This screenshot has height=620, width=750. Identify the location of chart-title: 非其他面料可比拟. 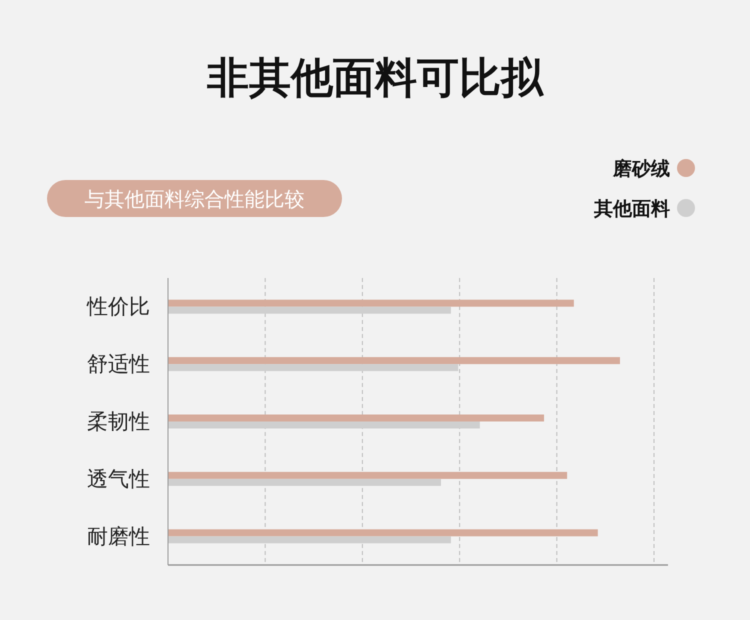
(375, 77).